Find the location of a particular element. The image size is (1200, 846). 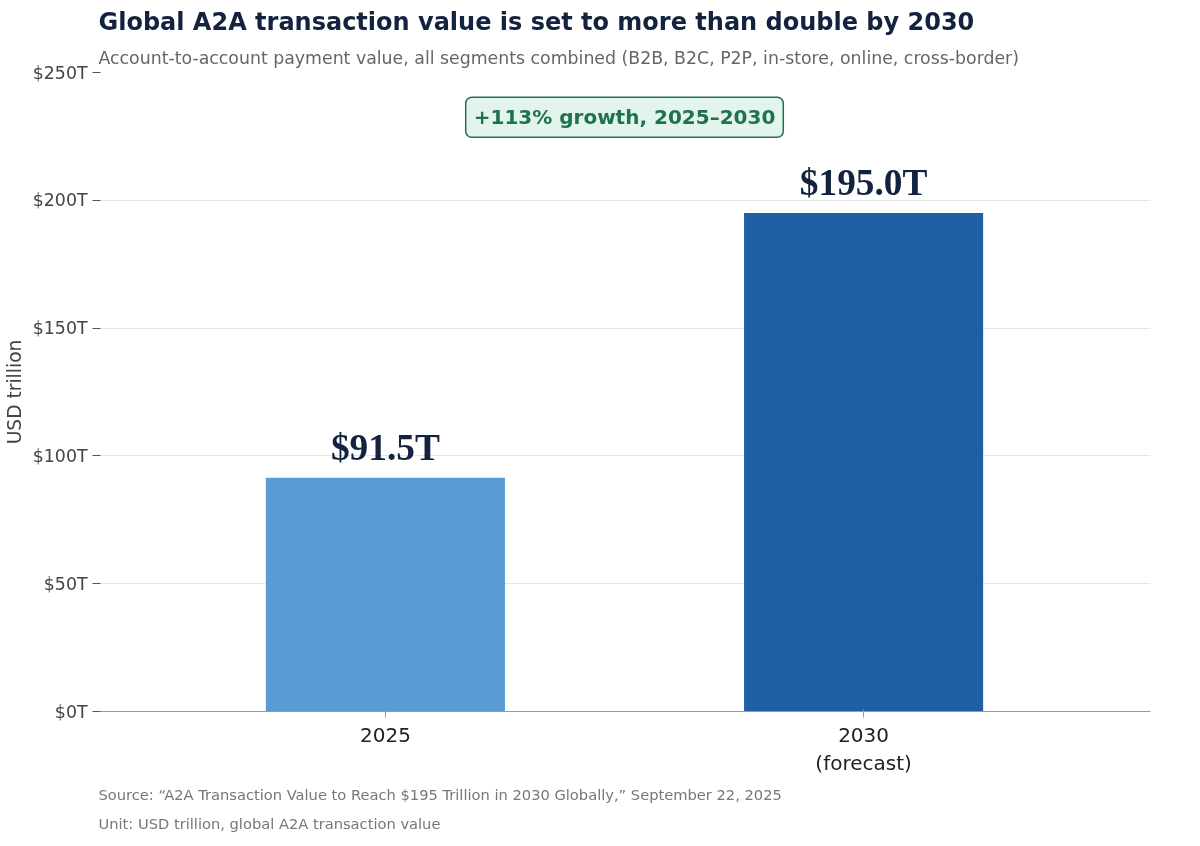

y-tick-label: $50T is located at coordinates (65, 583).